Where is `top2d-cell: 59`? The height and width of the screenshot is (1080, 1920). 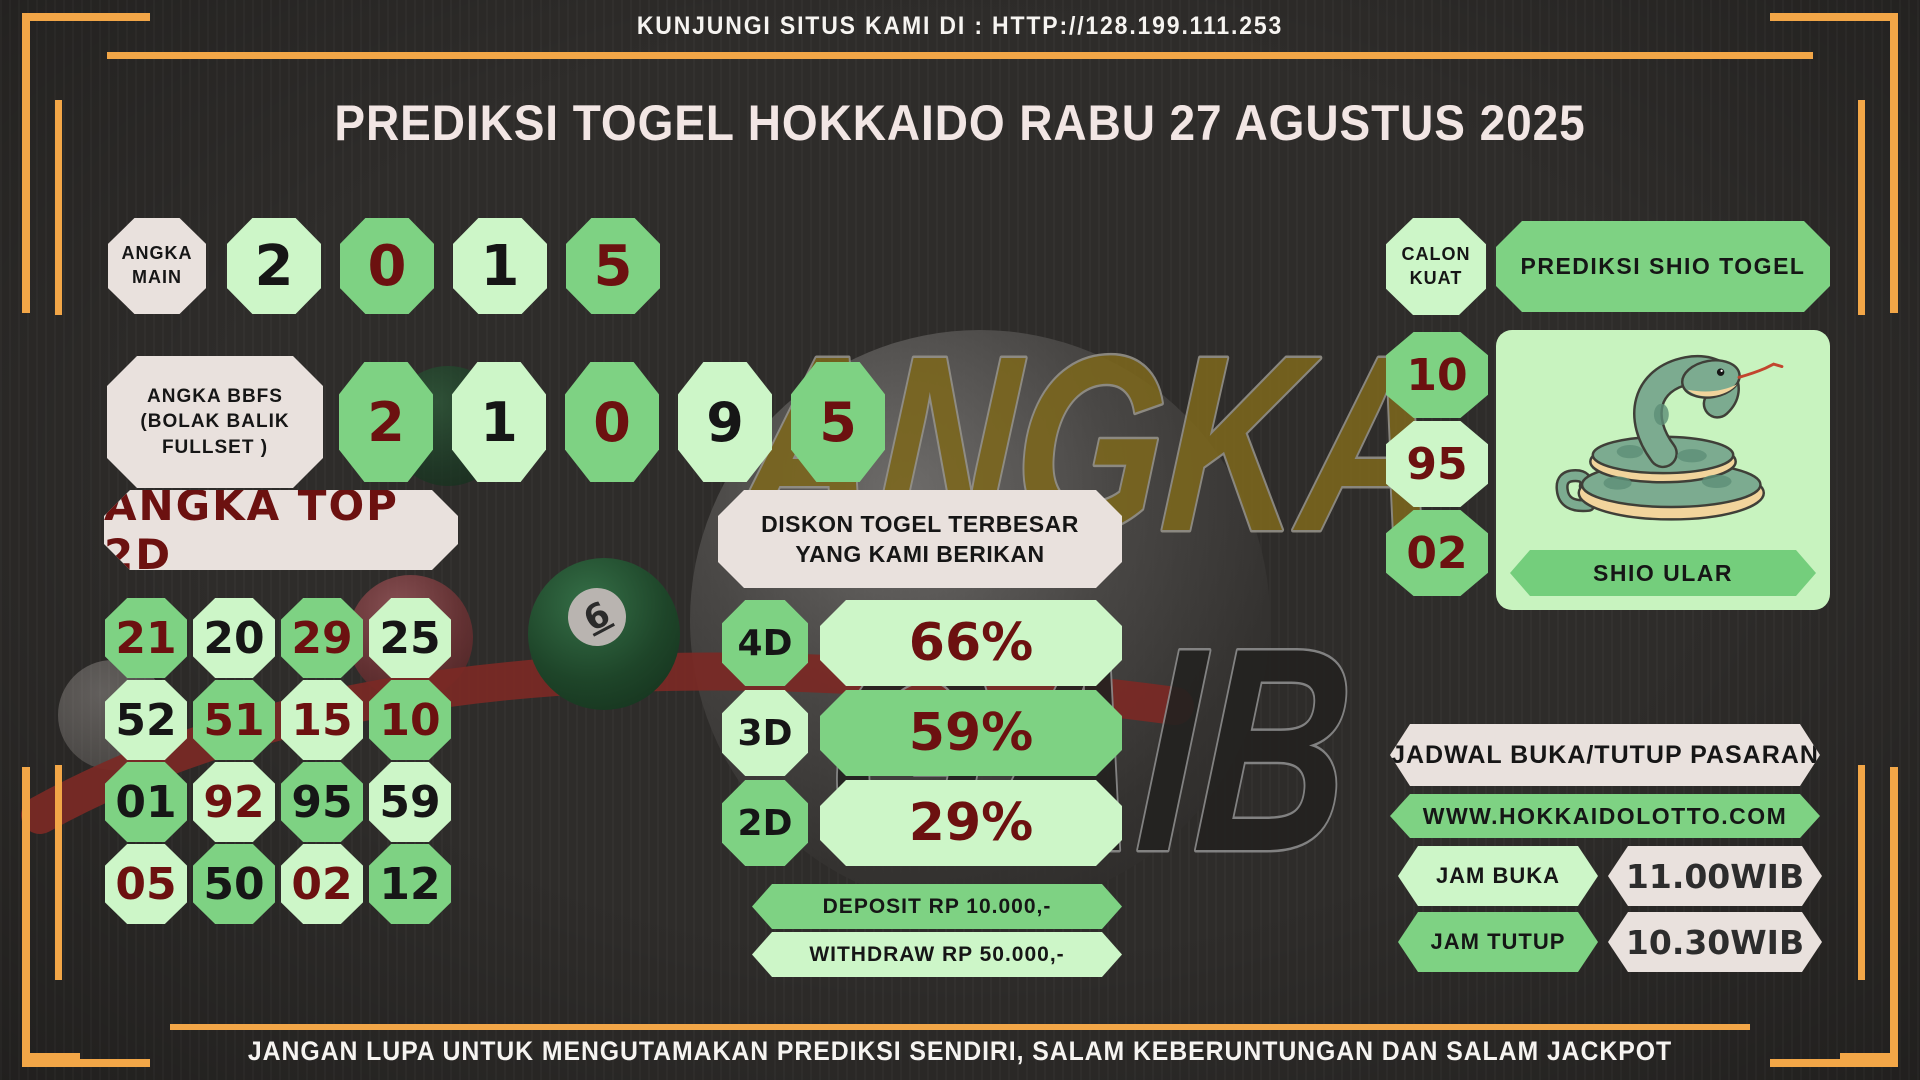 top2d-cell: 59 is located at coordinates (410, 802).